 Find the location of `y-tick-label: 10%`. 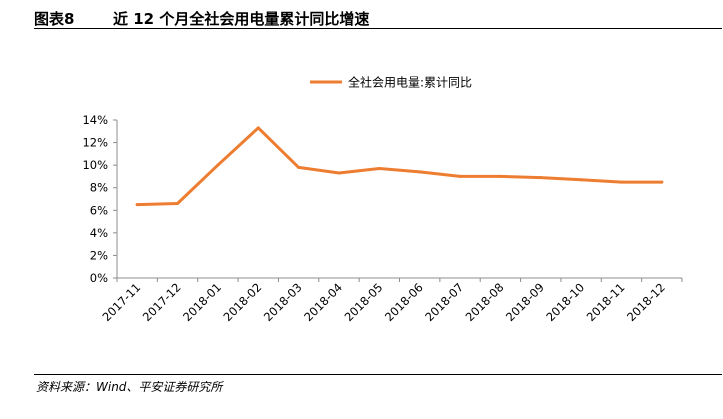

y-tick-label: 10% is located at coordinates (95, 165).